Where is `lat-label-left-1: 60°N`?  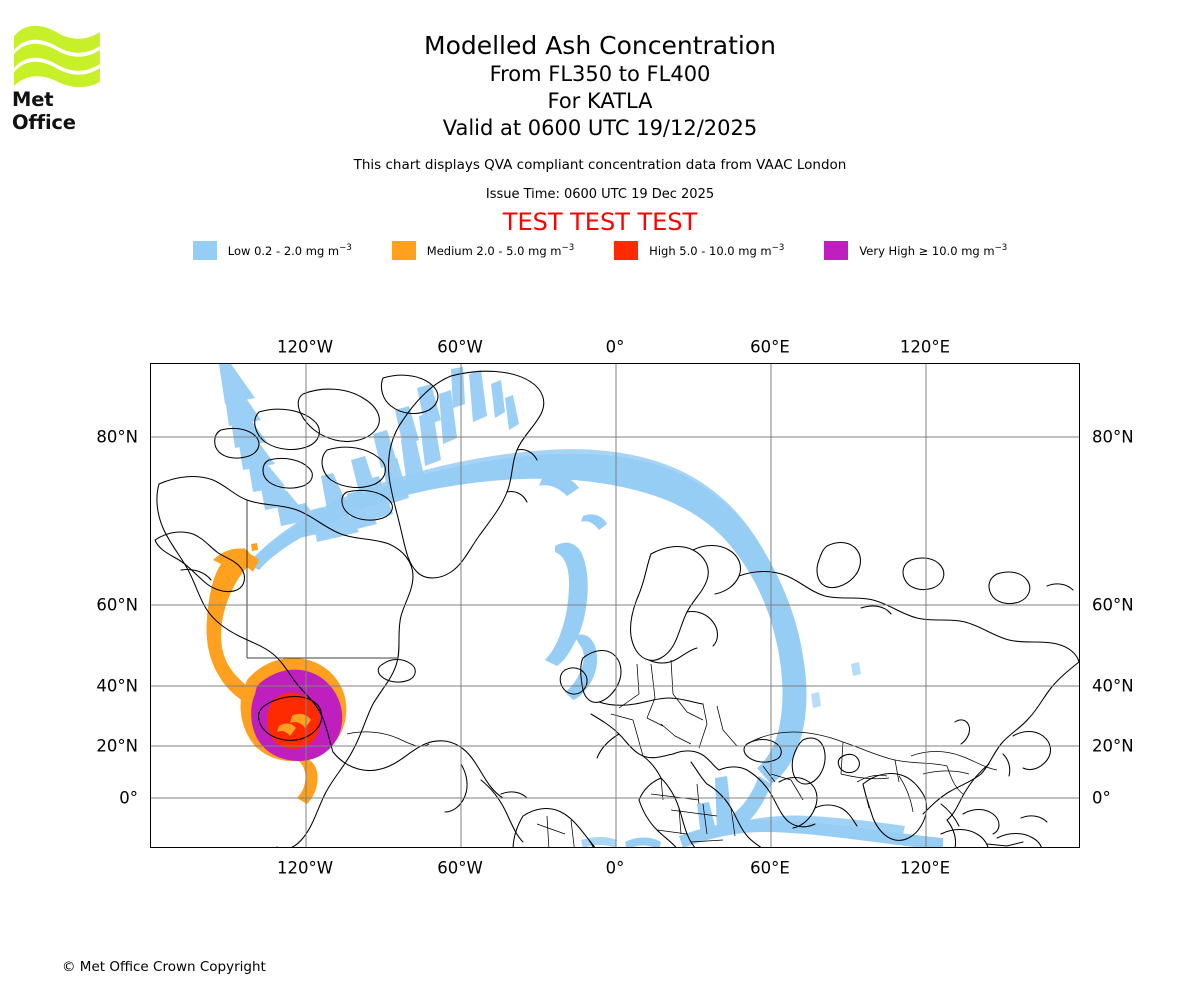
lat-label-left-1: 60°N is located at coordinates (117, 605).